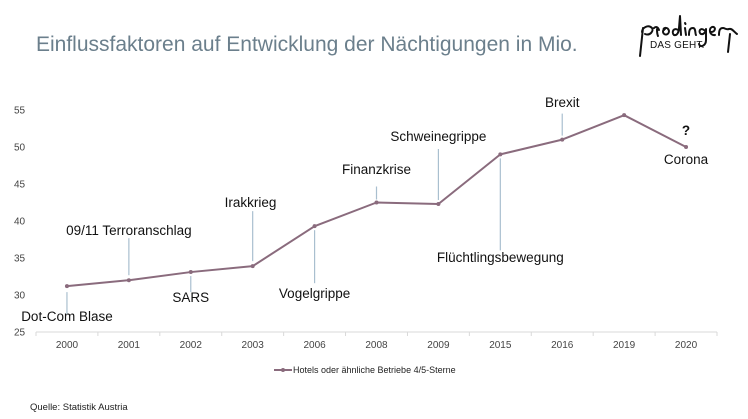 The height and width of the screenshot is (419, 748). I want to click on legend: Hotels oder ähnliche Betriebe 4/5-Sterne, so click(365, 370).